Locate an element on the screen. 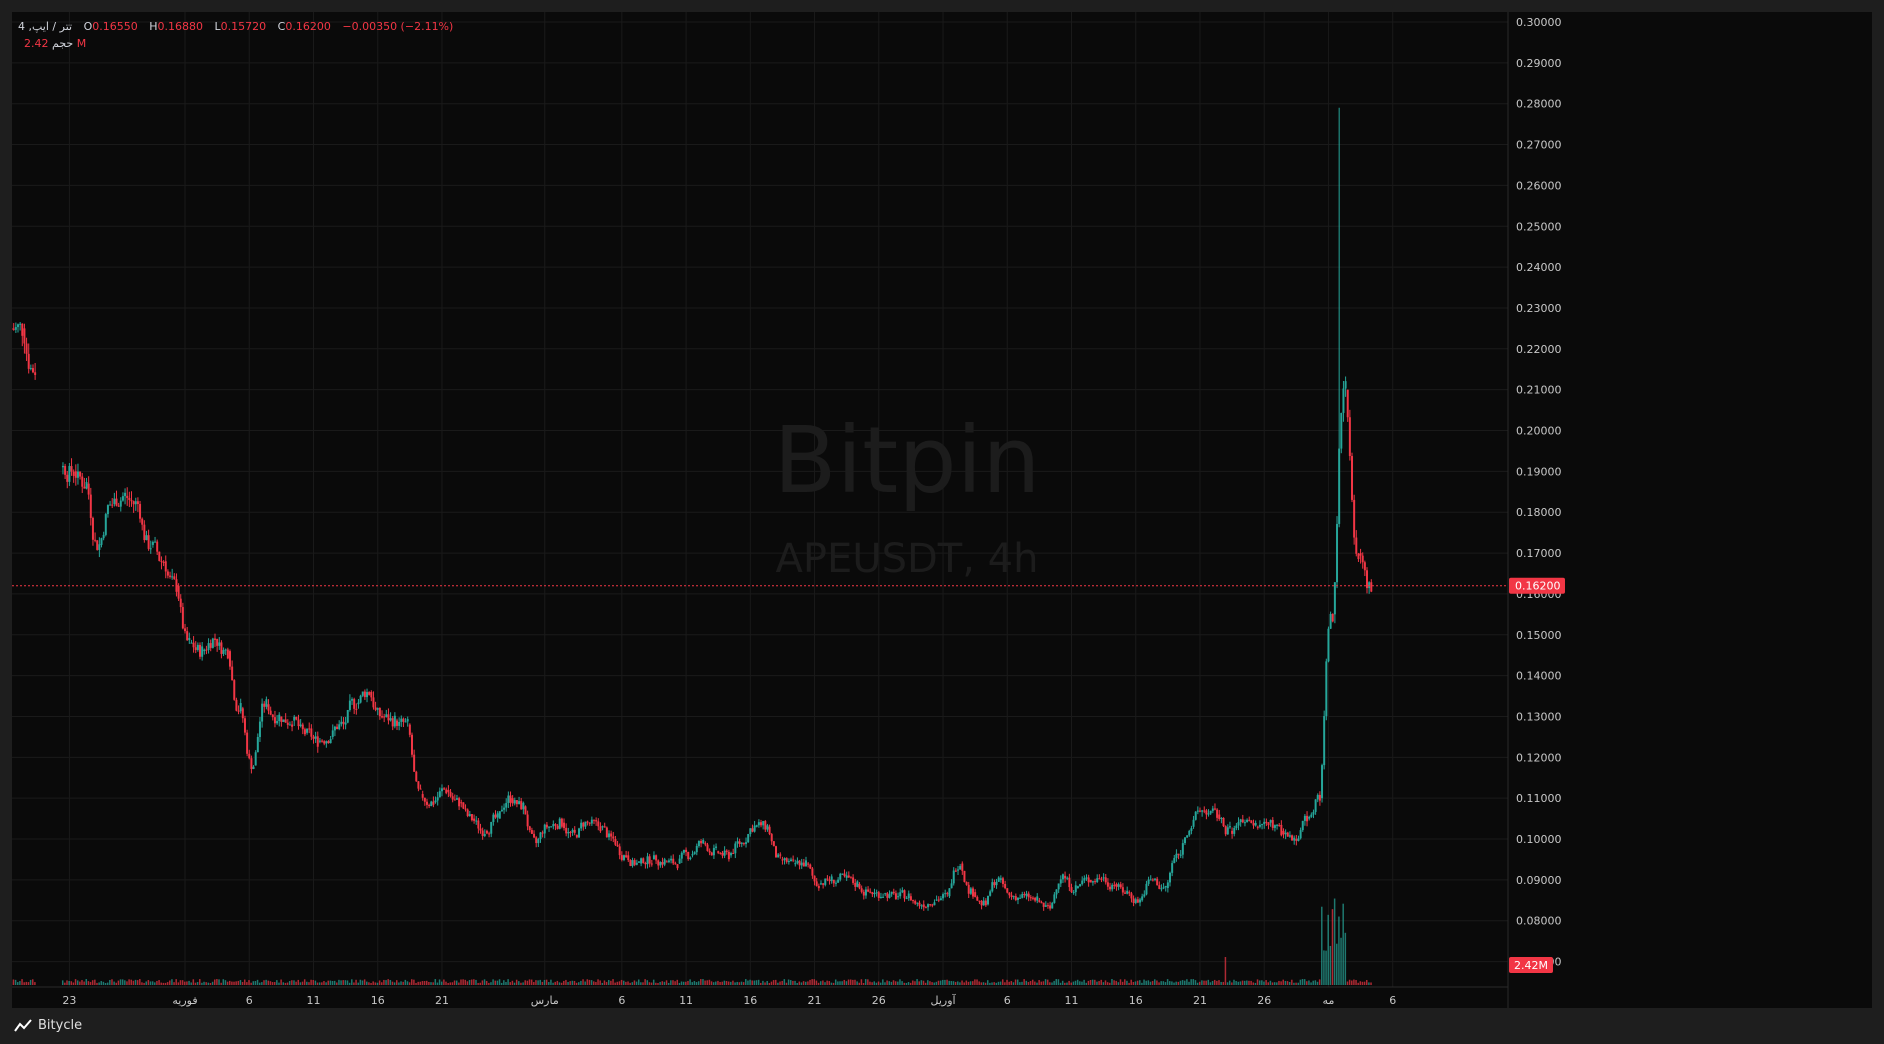  footer-brand: Bitycle is located at coordinates (48, 1025).